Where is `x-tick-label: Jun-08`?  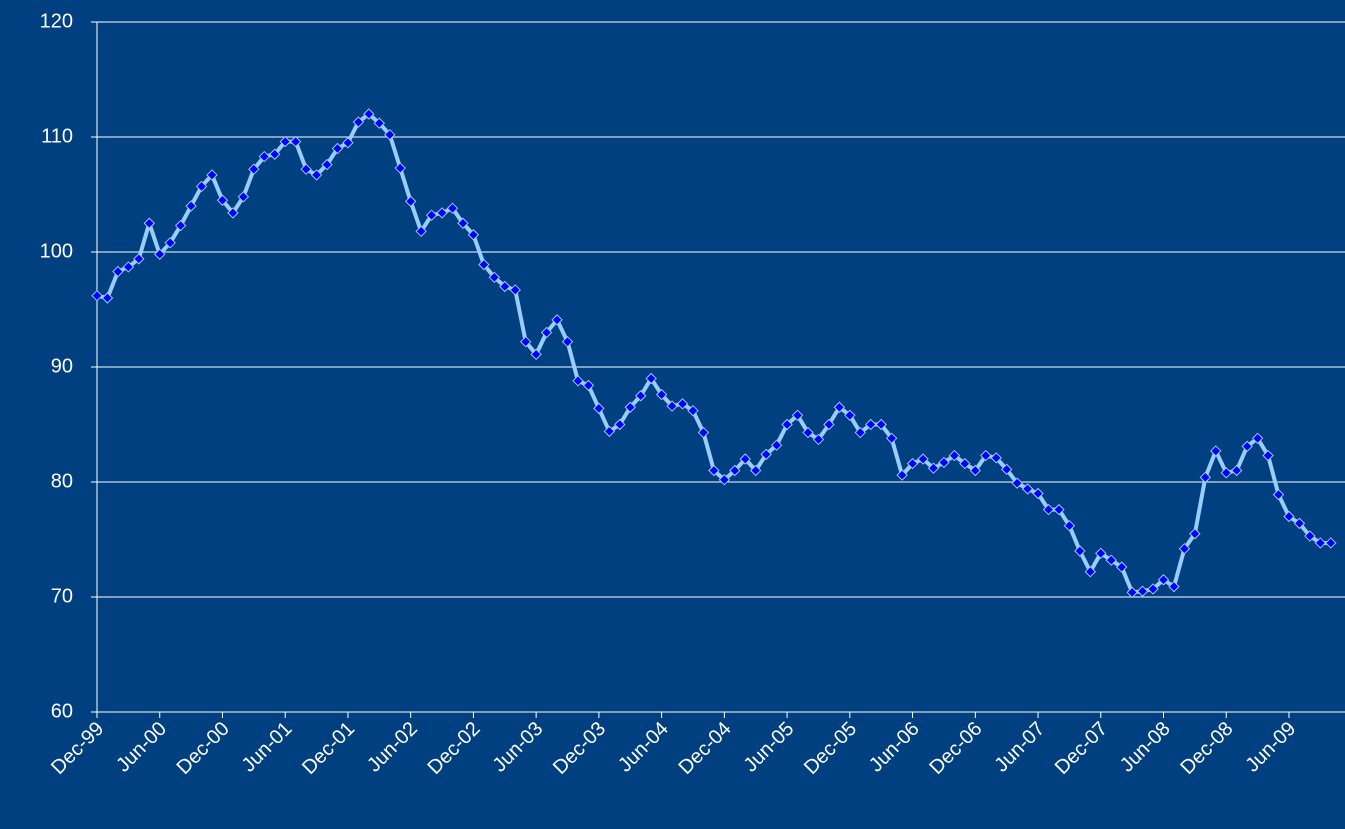 x-tick-label: Jun-08 is located at coordinates (1145, 747).